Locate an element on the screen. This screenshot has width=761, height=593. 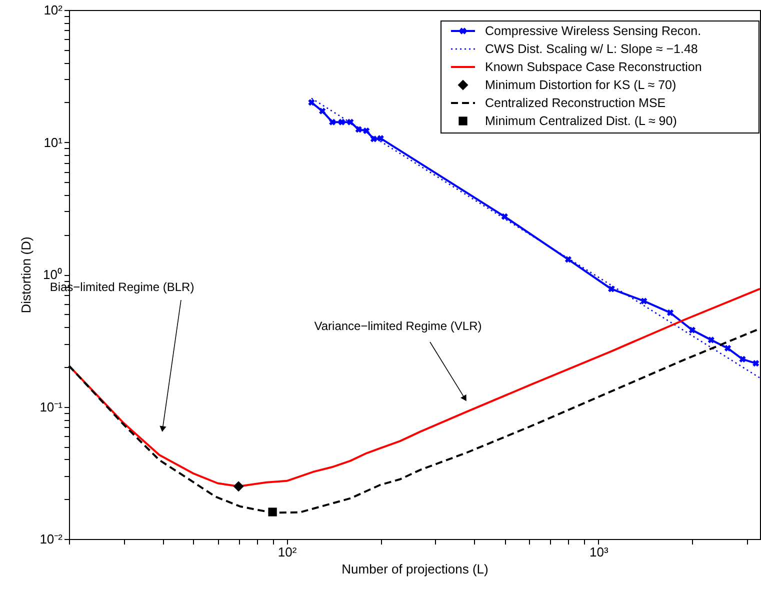
x-tick-label: 10³ is located at coordinates (599, 552).